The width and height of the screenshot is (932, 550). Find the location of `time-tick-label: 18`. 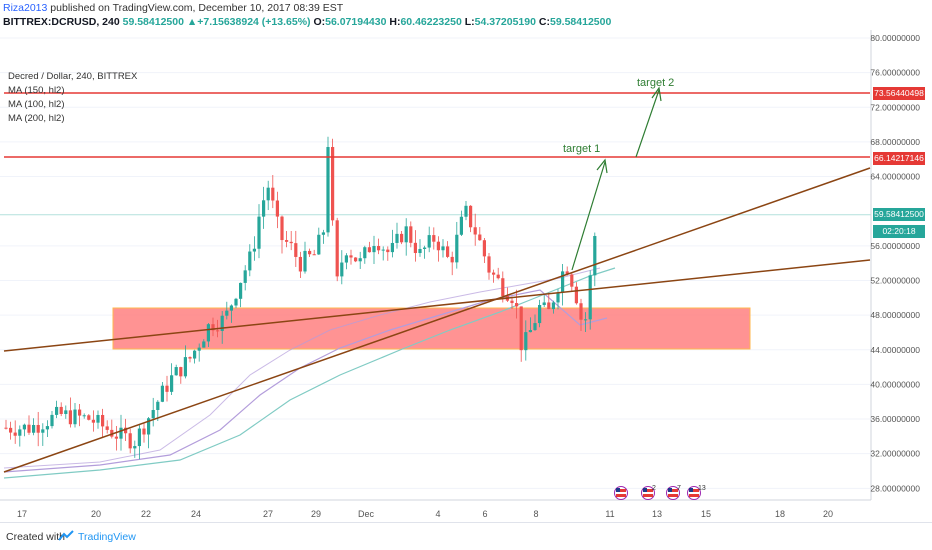

time-tick-label: 18 is located at coordinates (780, 514).